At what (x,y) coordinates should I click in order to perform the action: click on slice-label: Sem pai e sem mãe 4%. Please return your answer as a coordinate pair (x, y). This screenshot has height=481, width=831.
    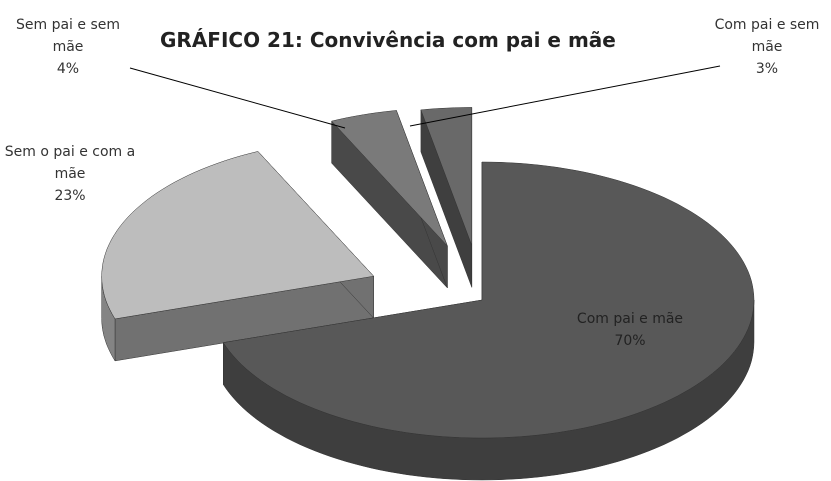
    Looking at the image, I should click on (68, 47).